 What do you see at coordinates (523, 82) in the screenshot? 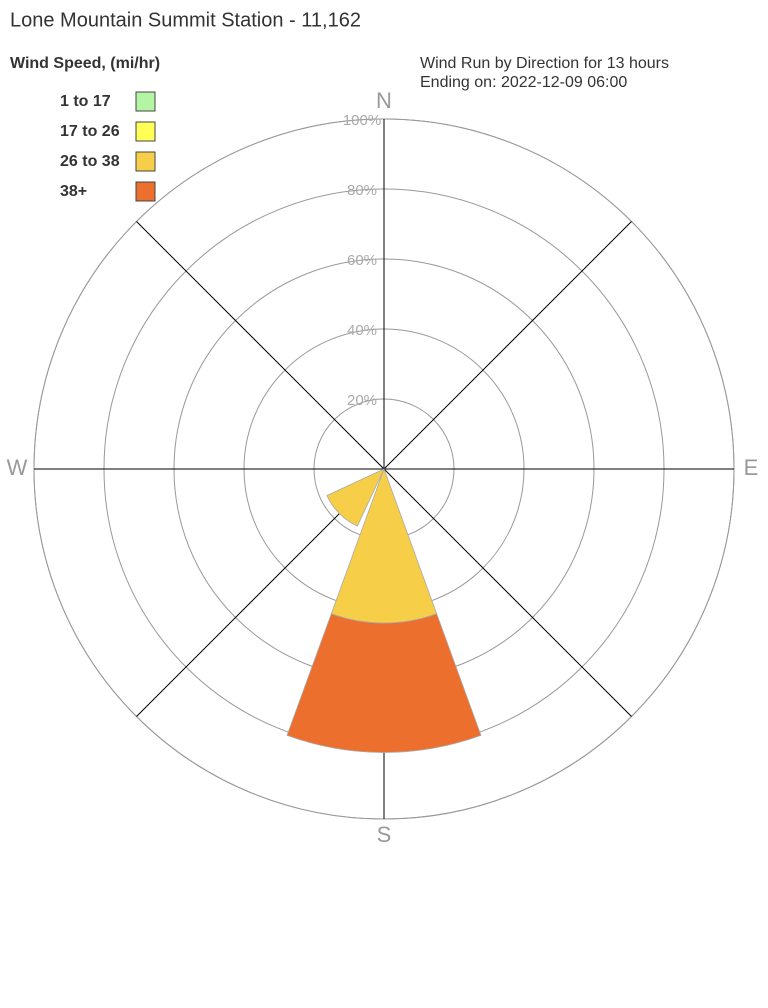
I see `subtitle: Ending on: 2022-12-09 06:00` at bounding box center [523, 82].